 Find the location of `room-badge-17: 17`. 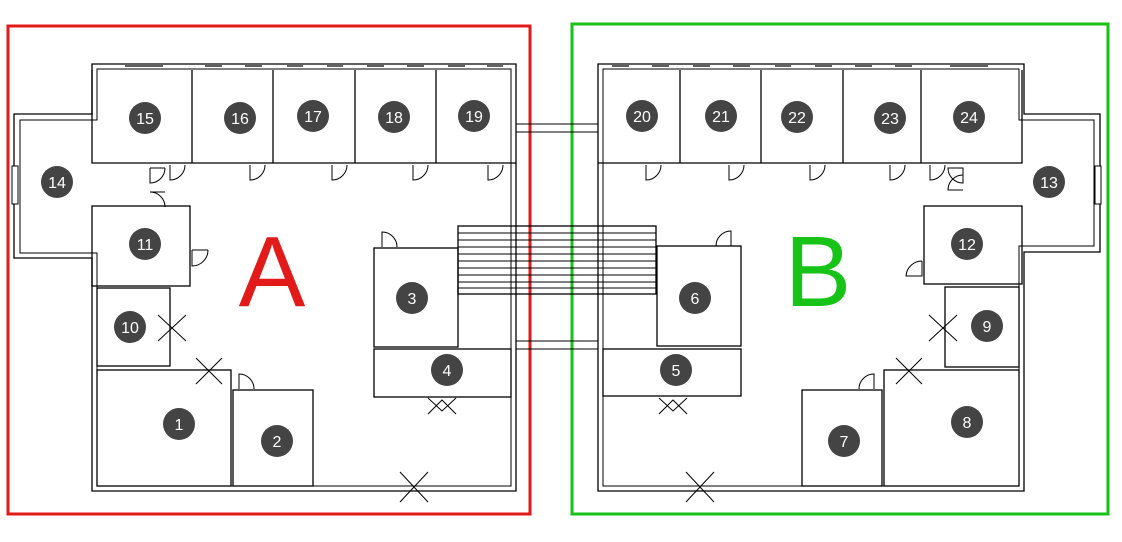

room-badge-17: 17 is located at coordinates (313, 116).